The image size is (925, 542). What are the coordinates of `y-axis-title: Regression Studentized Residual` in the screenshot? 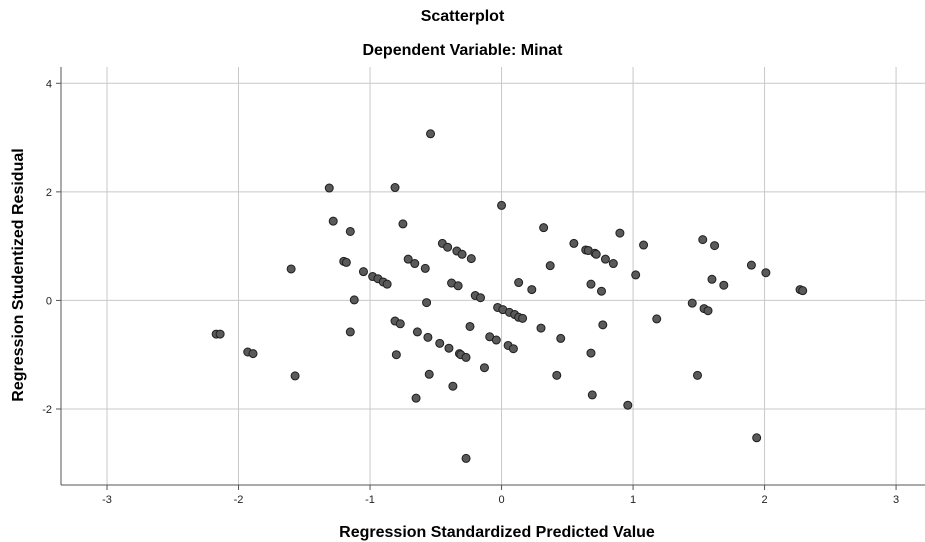 It's located at (18, 274).